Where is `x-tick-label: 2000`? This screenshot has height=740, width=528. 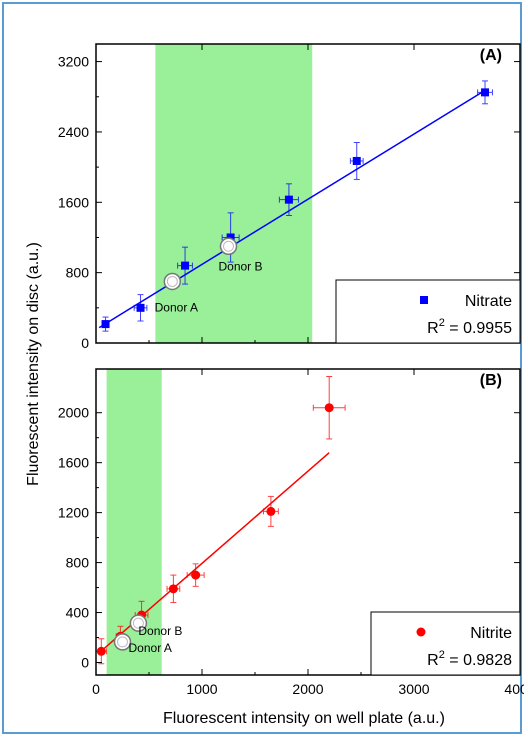 x-tick-label: 2000 is located at coordinates (307, 689).